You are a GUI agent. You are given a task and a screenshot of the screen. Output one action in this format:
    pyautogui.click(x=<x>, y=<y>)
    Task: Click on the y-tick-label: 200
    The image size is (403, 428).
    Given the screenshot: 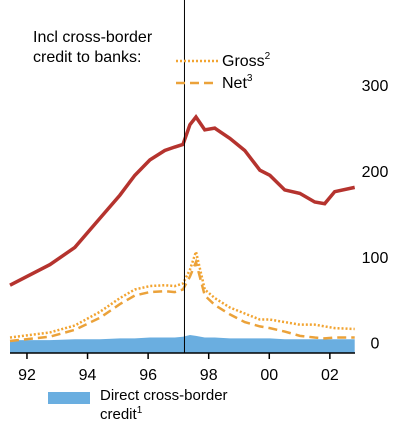 What is the action you would take?
    pyautogui.click(x=375, y=172)
    